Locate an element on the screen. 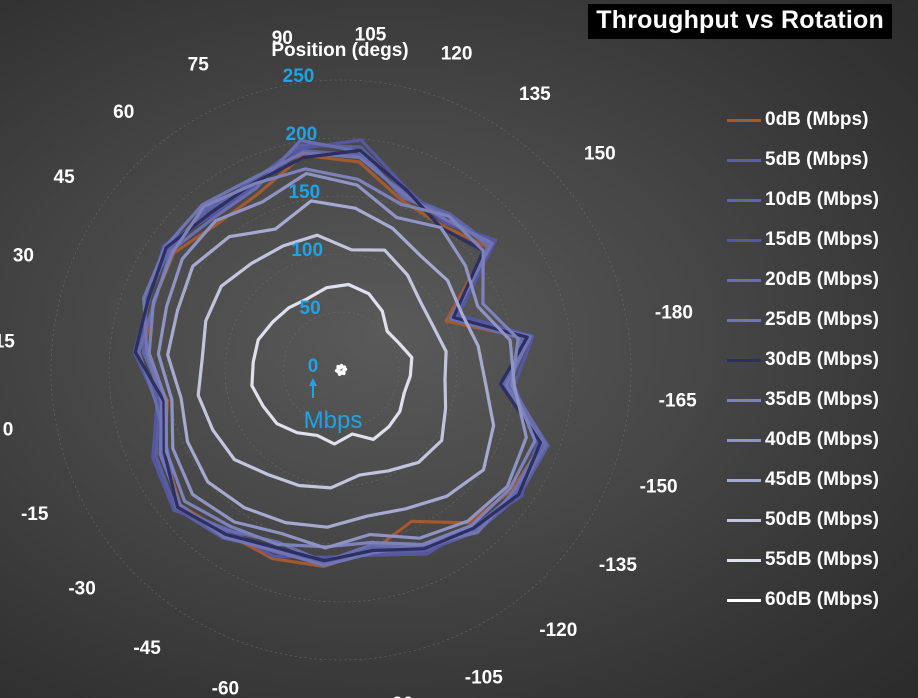 The width and height of the screenshot is (918, 698). legend-label: 55dB (Mbps) is located at coordinates (822, 559).